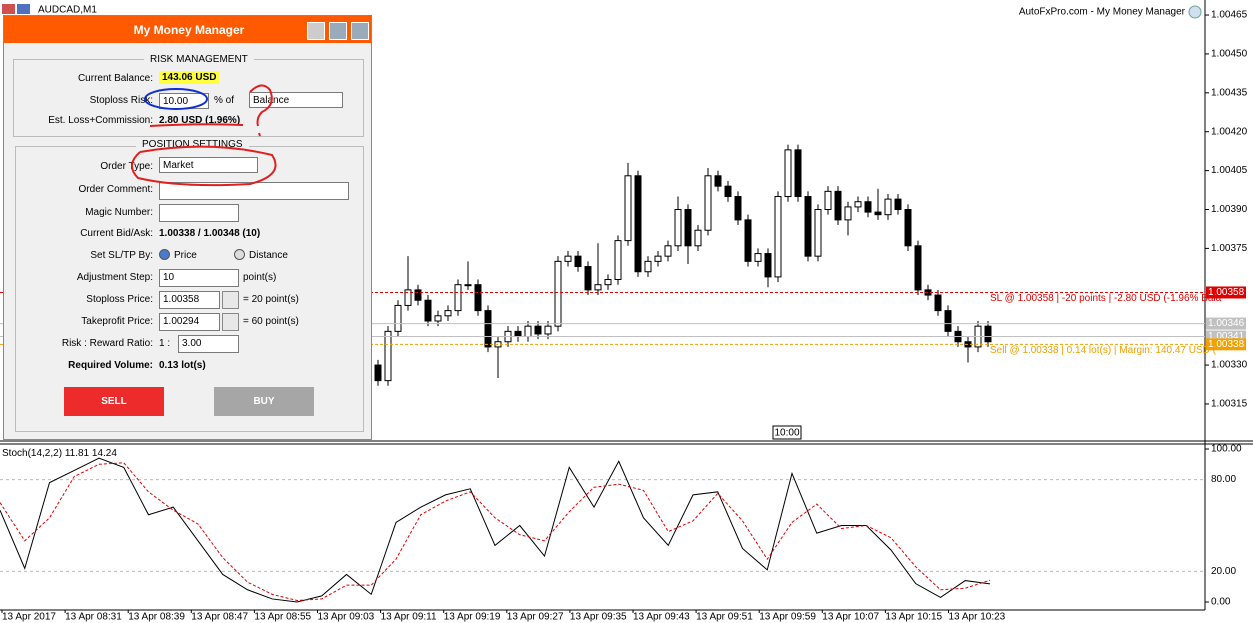 The height and width of the screenshot is (623, 1253). Describe the element at coordinates (114, 401) in the screenshot. I see `sell-button: SELL` at that location.